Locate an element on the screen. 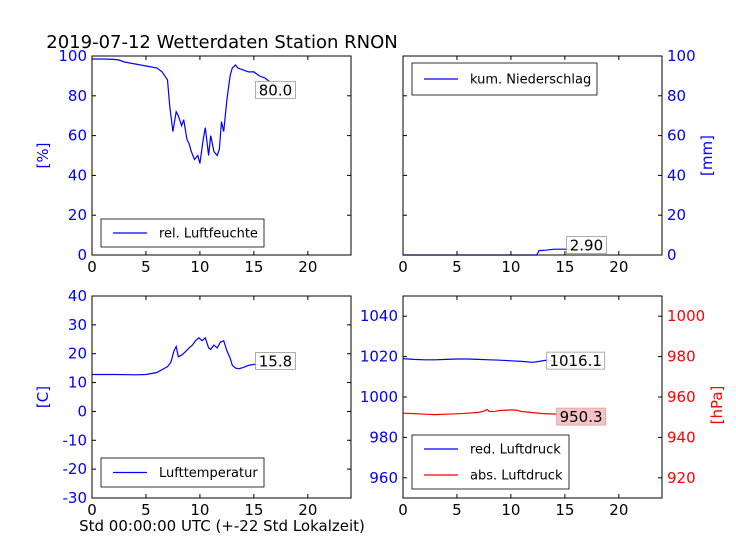 This screenshot has width=736, height=552. value-label: 2.90 is located at coordinates (586, 246).